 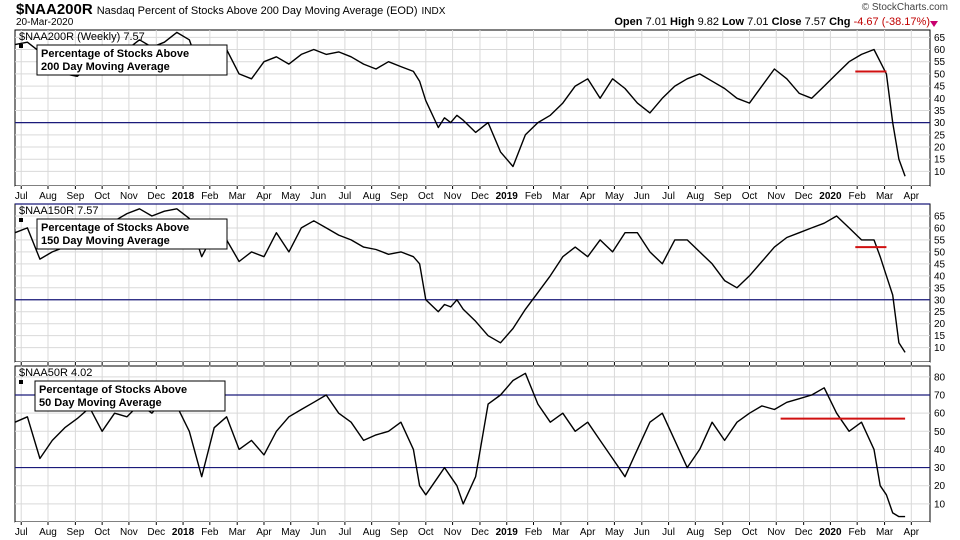 I want to click on down-triangle-icon, so click(x=934, y=24).